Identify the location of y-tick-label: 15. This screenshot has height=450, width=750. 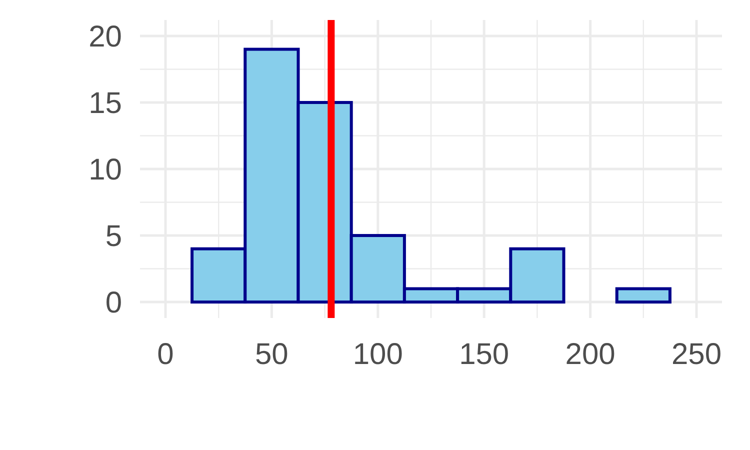
(105, 103).